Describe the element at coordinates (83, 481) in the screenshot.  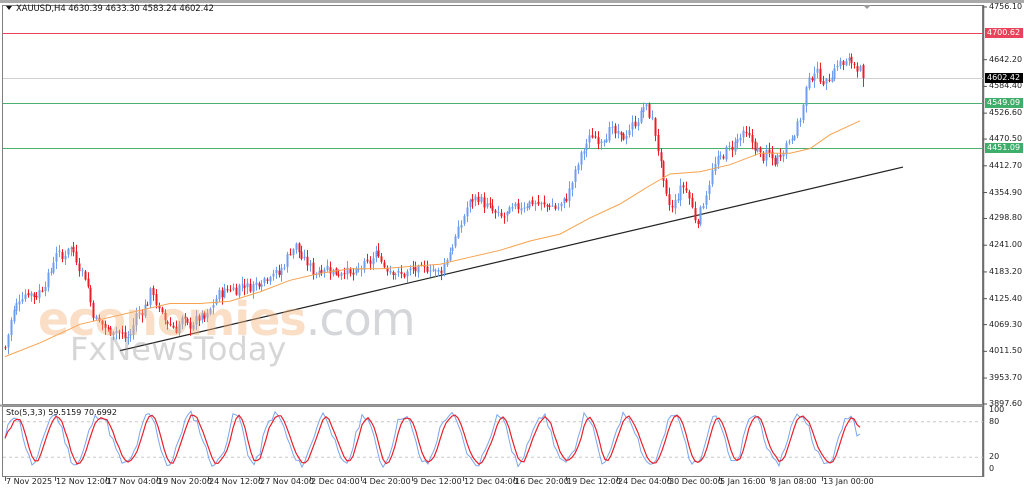
I see `time-tick-label: 12 Nov 12:00` at that location.